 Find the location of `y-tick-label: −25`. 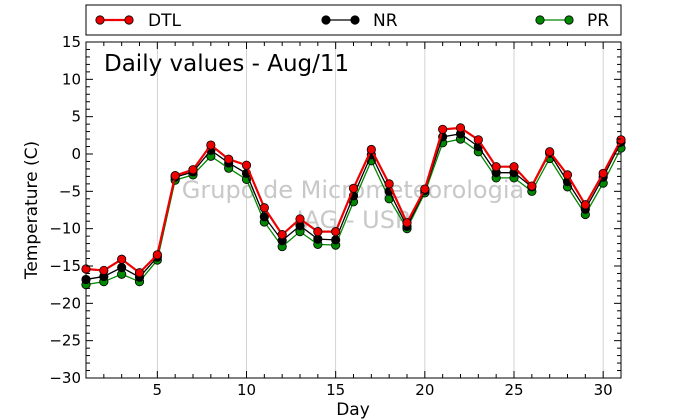

y-tick-label: −25 is located at coordinates (65, 341).